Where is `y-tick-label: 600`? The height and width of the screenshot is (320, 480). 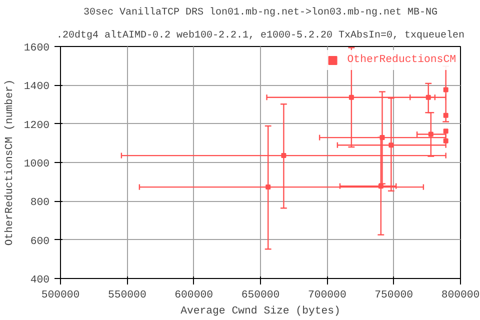
y-tick-label: 600 is located at coordinates (40, 242).